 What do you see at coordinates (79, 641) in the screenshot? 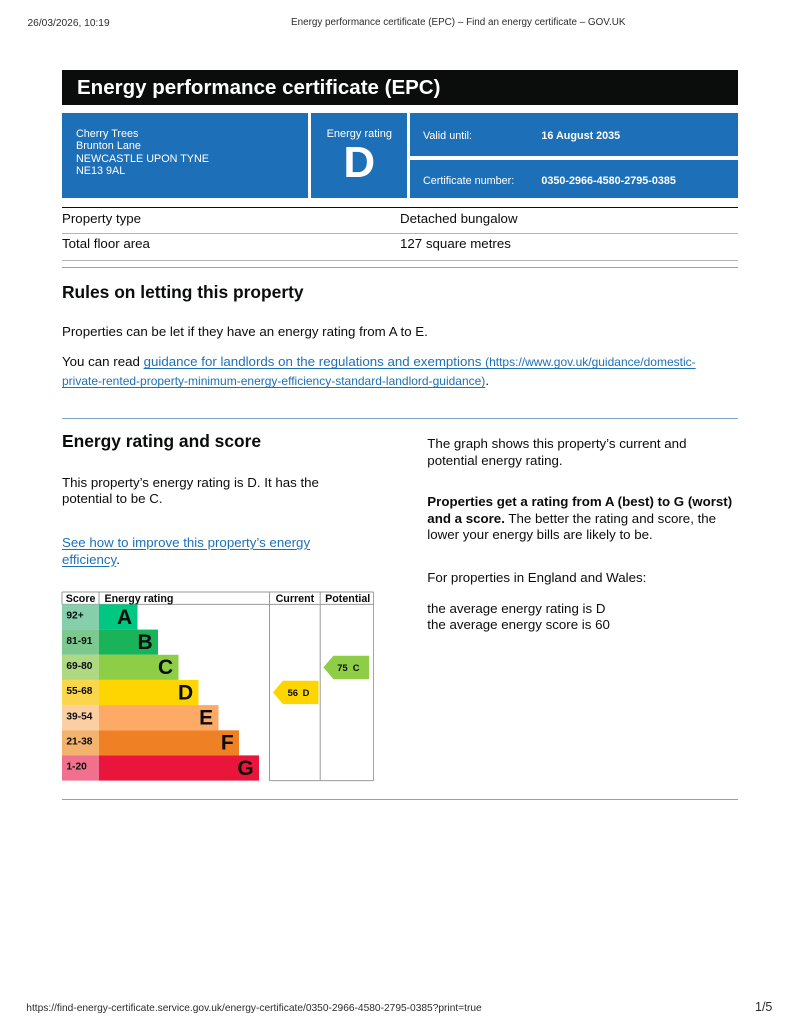
I see `svg-text: 81-91` at bounding box center [79, 641].